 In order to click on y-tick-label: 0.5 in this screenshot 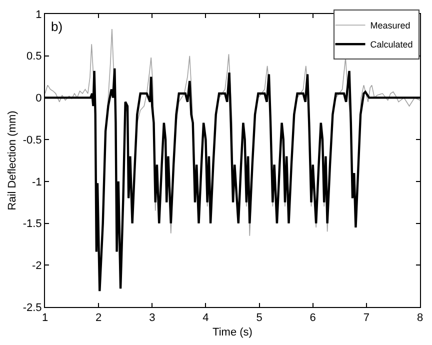, I will do `click(34, 56)`.